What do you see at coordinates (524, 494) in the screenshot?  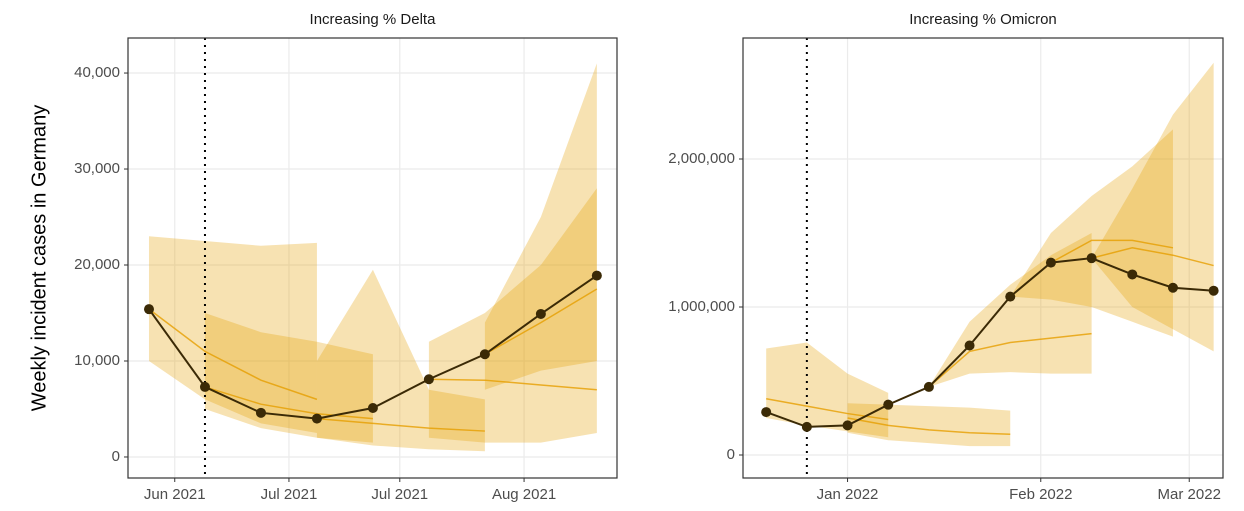 I see `x-tick-label: Aug 2021` at bounding box center [524, 494].